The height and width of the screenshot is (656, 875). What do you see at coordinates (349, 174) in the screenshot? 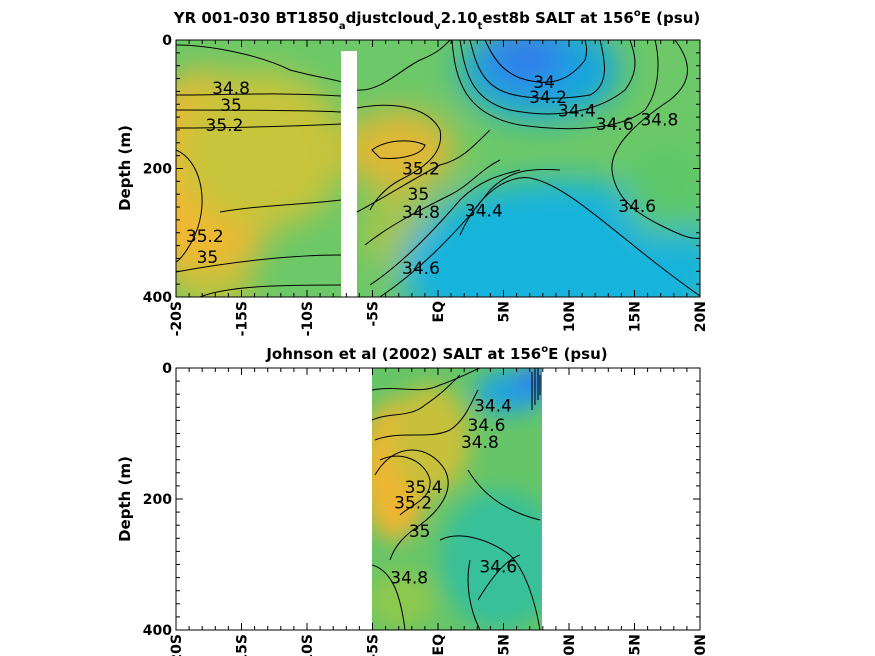
I see `missing-data-band` at bounding box center [349, 174].